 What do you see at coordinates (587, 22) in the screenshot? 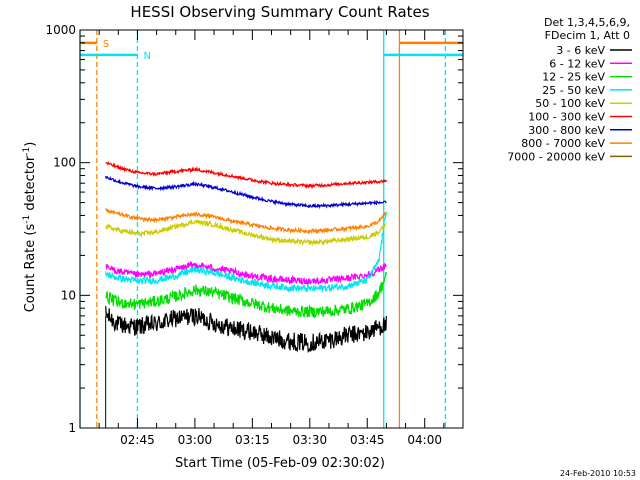
I see `legend-title-line-1: Det 1,3,4,5,6,9,` at bounding box center [587, 22].